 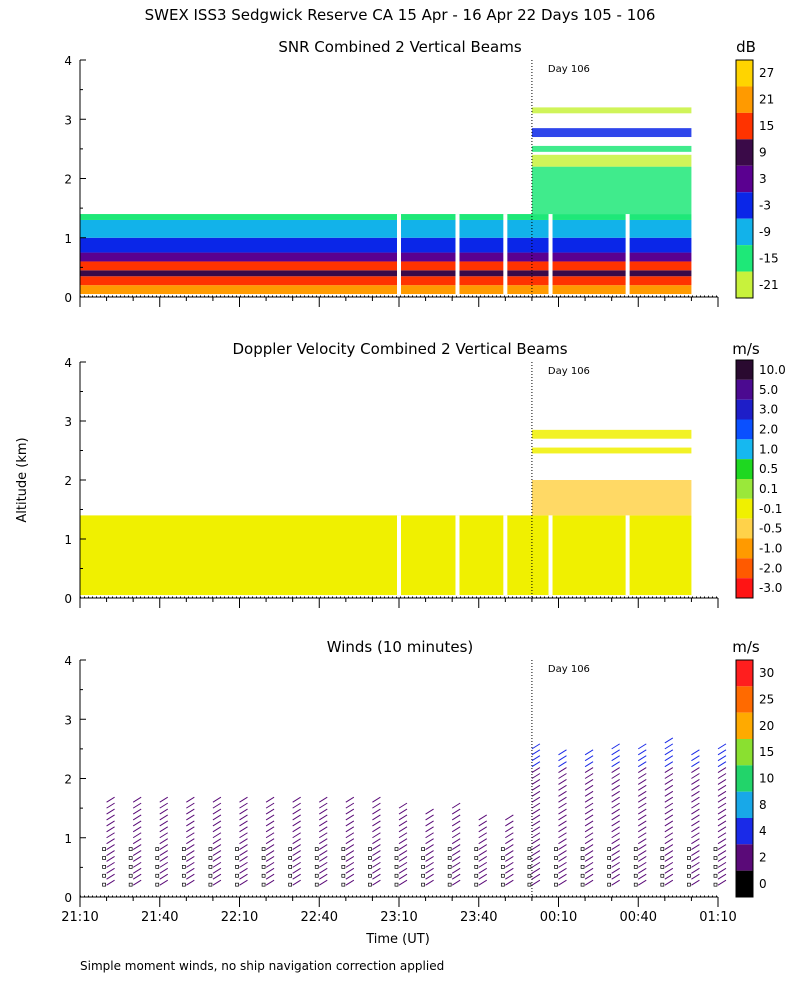 I want to click on colorbar-label: 10.0, so click(x=772, y=370).